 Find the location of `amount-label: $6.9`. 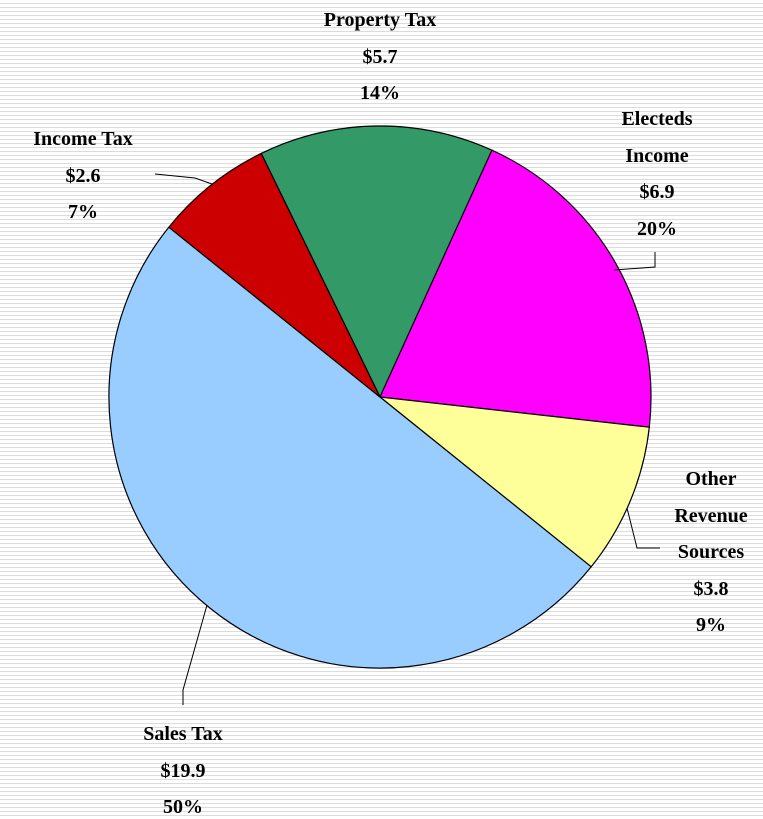

amount-label: $6.9 is located at coordinates (657, 192).